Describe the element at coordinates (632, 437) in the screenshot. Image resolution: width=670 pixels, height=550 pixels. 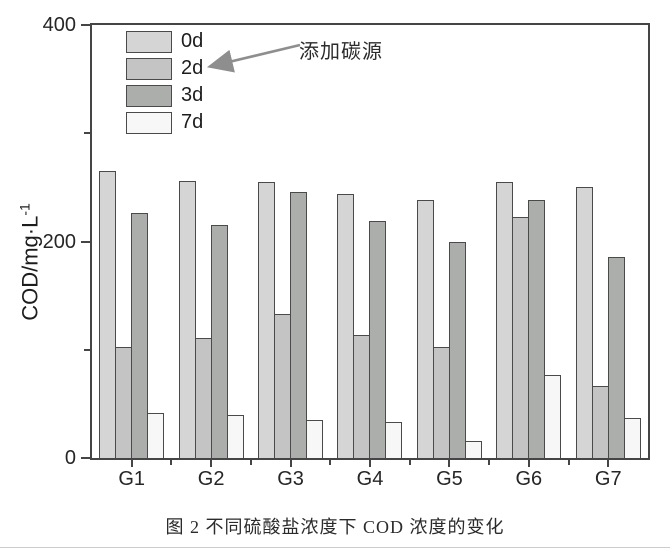
I see `bar-7d-G7` at that location.